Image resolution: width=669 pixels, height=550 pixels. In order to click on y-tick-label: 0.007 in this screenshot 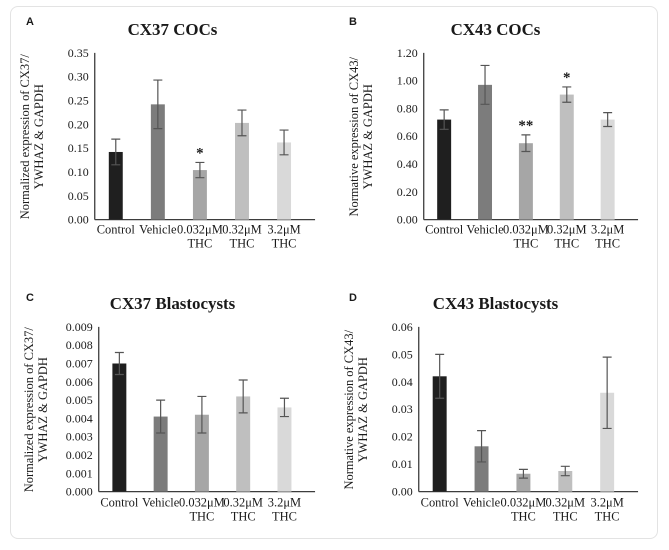, I will do `click(79, 363)`.